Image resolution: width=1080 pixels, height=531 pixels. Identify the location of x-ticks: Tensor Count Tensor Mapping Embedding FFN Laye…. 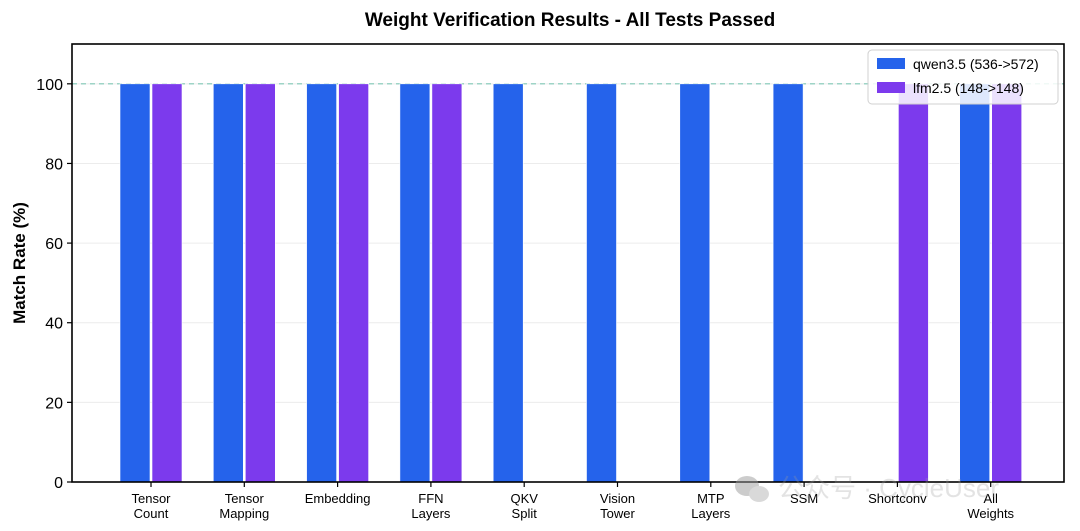
(573, 501).